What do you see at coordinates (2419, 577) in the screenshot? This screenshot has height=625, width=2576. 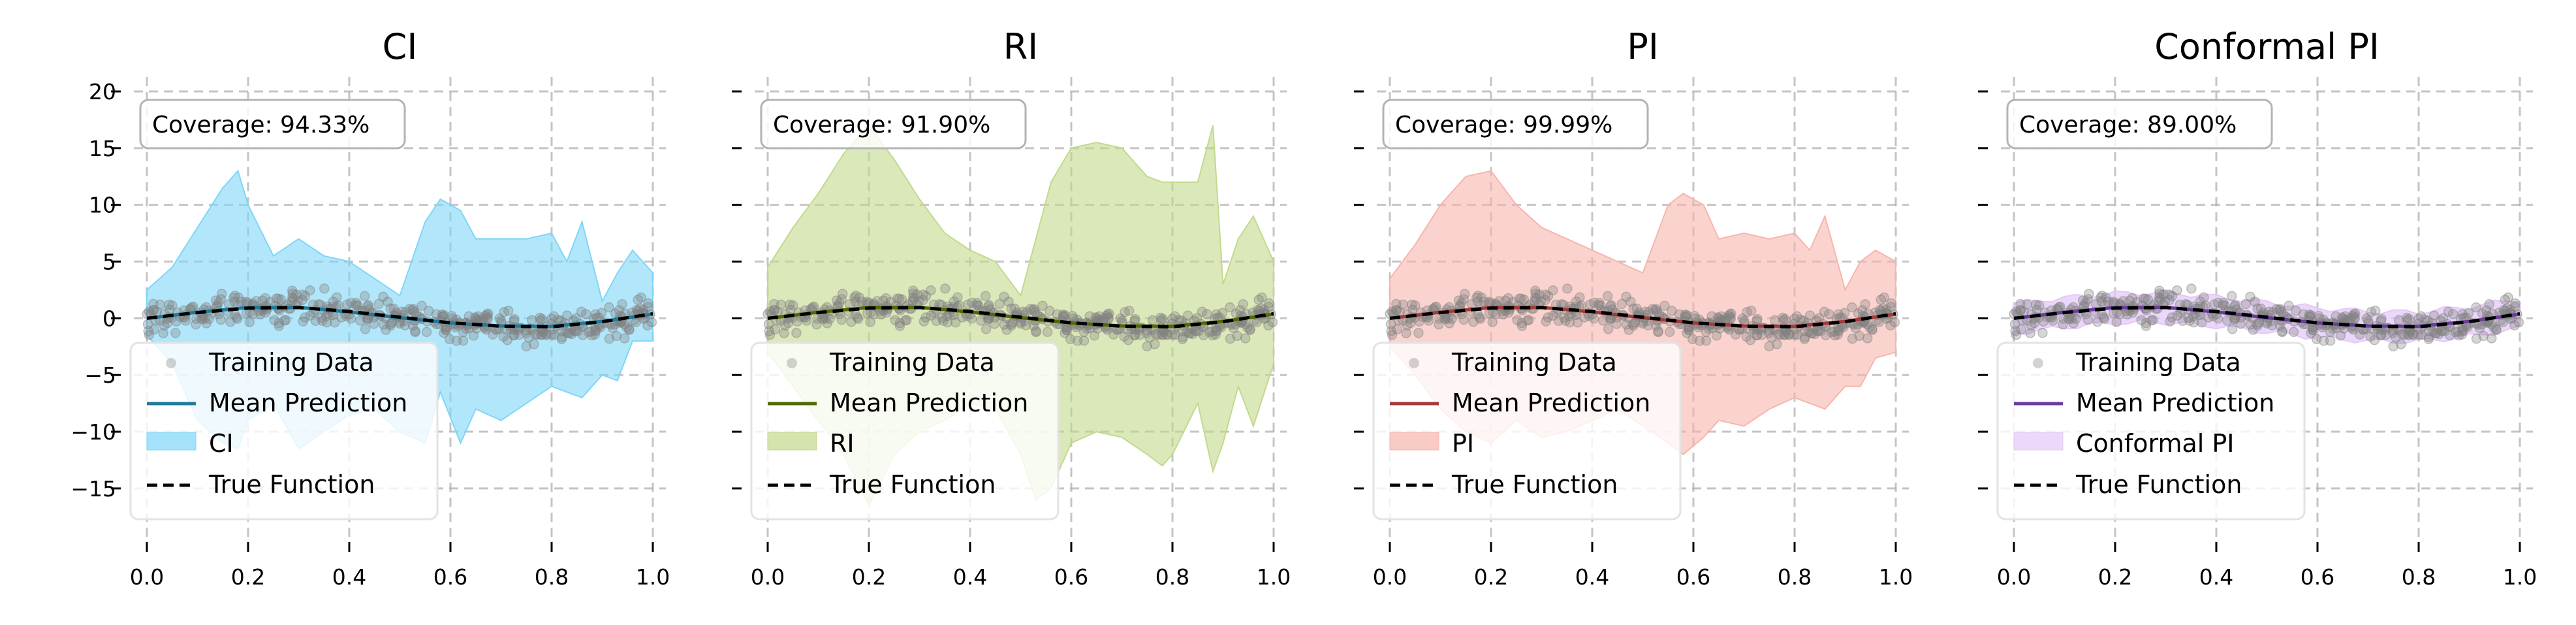 I see `x-tick-label: 0.8` at bounding box center [2419, 577].